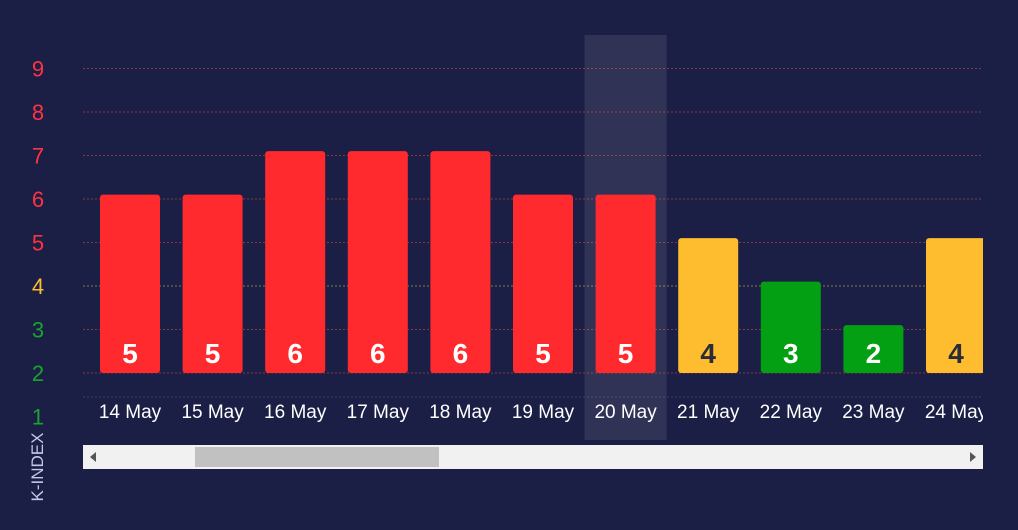  What do you see at coordinates (38, 373) in the screenshot?
I see `y-tick-label: 2` at bounding box center [38, 373].